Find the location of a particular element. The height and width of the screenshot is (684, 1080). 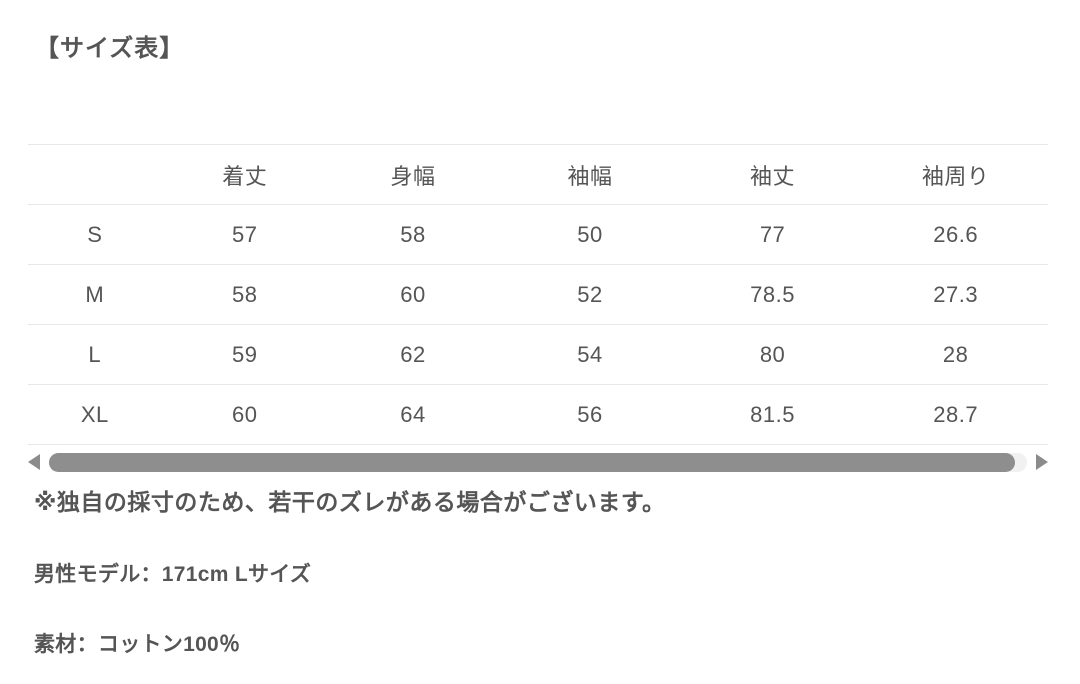

horizontal-scrollbar is located at coordinates (538, 462).